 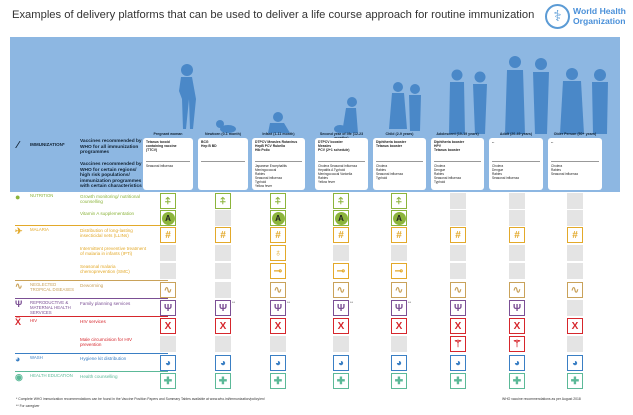 I want to click on service-label: HIV services, so click(x=93, y=321).